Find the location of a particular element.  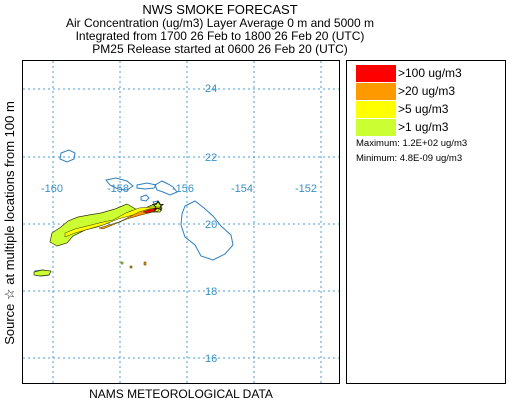

legend-label: >5 ug/m3 is located at coordinates (423, 109).